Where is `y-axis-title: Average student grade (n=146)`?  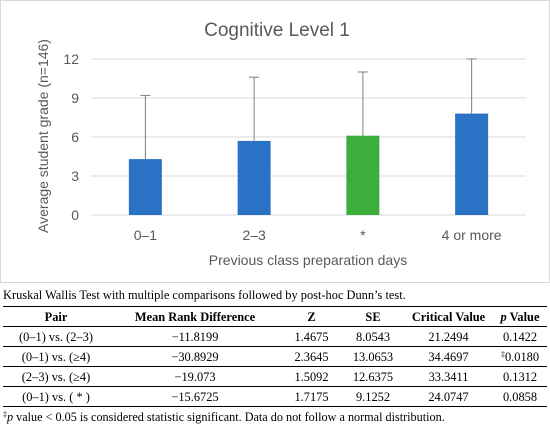 y-axis-title: Average student grade (n=146) is located at coordinates (43, 136).